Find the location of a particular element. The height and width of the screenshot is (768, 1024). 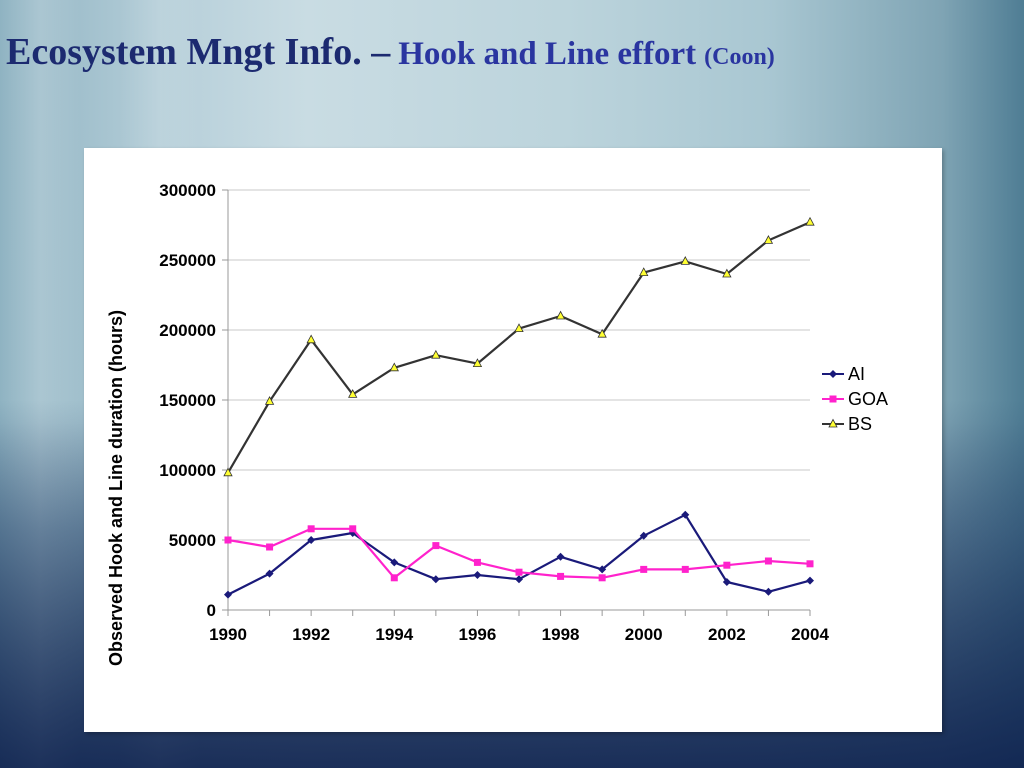

x-tick-label: 2000 is located at coordinates (644, 634).